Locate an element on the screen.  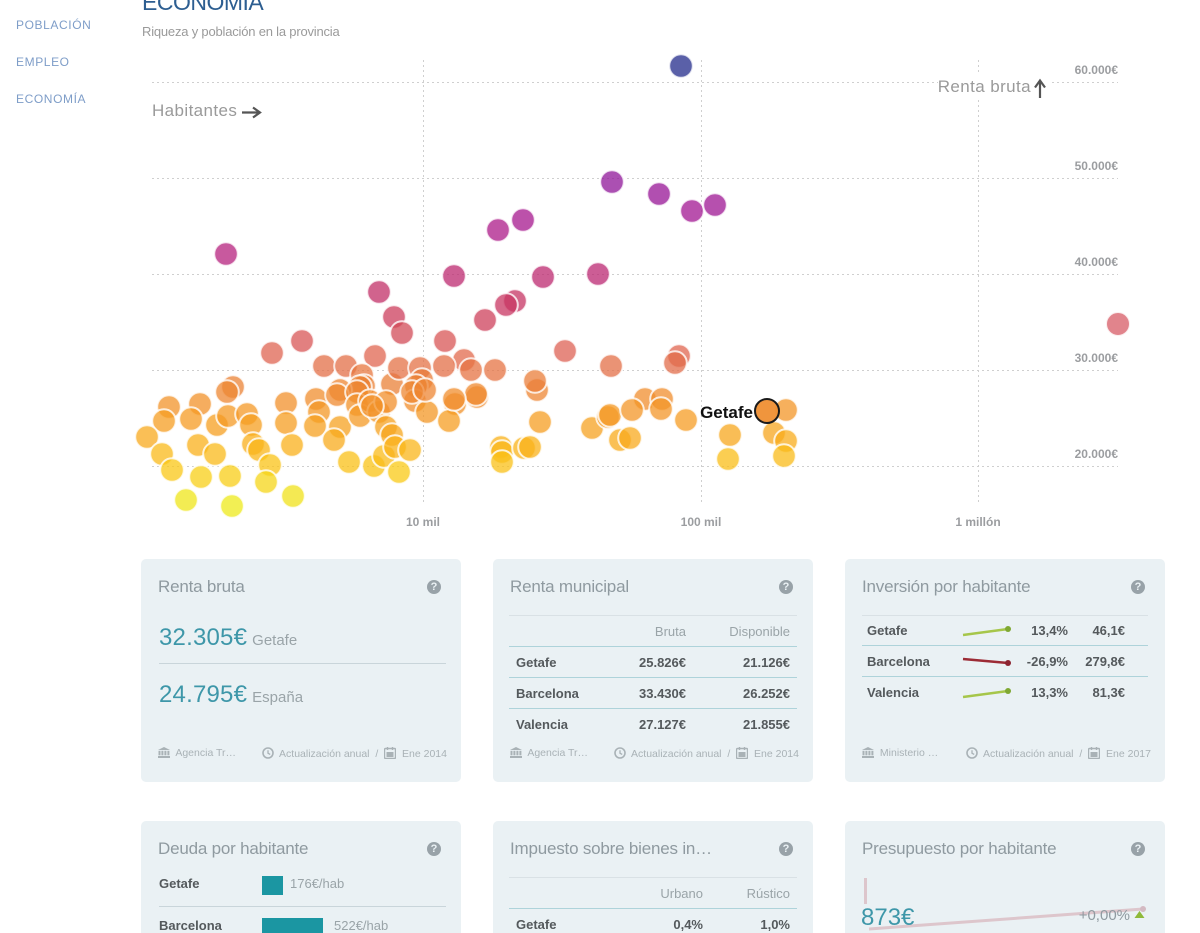
svg-text: 60.000€ is located at coordinates (1097, 70).